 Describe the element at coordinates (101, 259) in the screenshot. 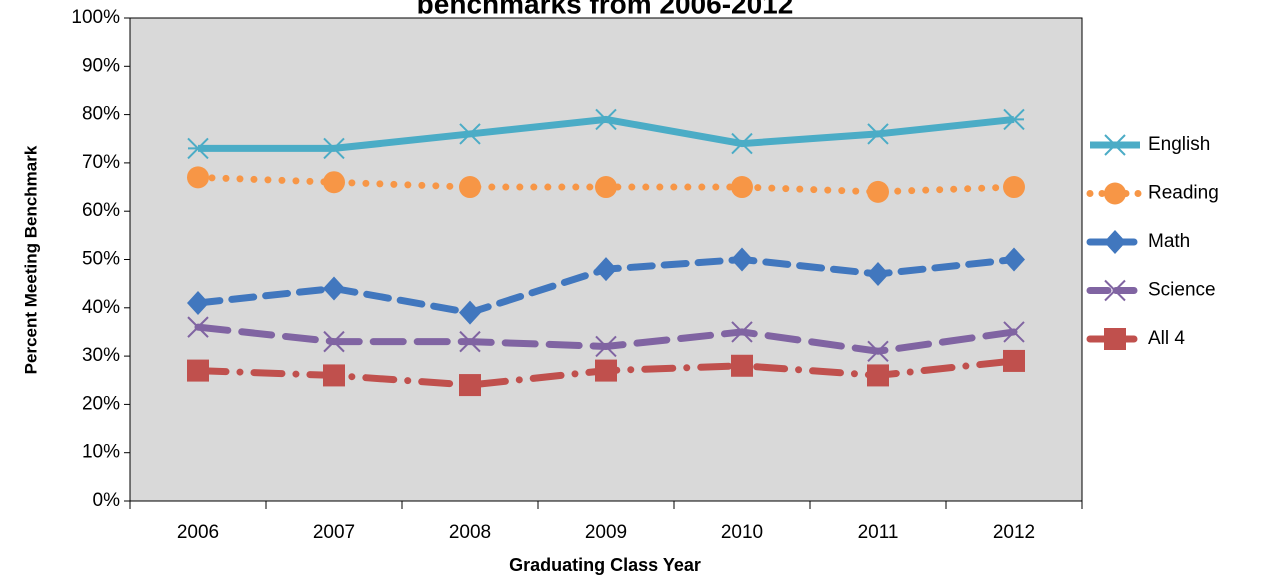

I see `y-tick-label: 50%` at that location.